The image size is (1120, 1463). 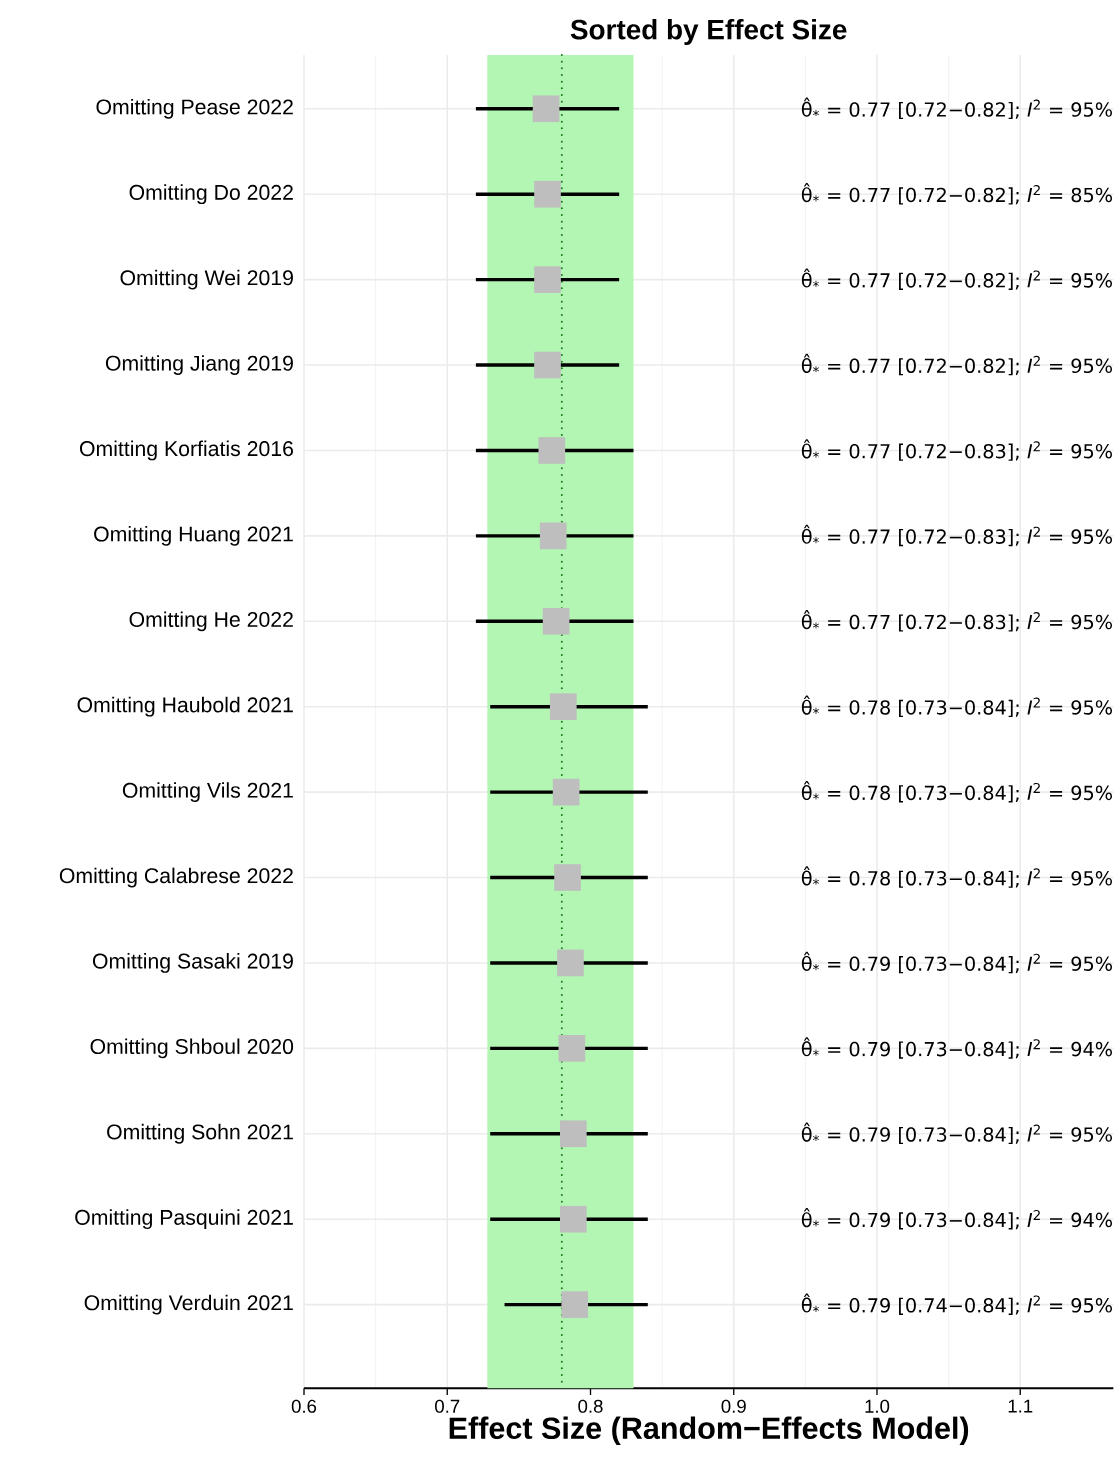 I want to click on y-tick-label: Omitting Verduin 2021, so click(x=188, y=1304).